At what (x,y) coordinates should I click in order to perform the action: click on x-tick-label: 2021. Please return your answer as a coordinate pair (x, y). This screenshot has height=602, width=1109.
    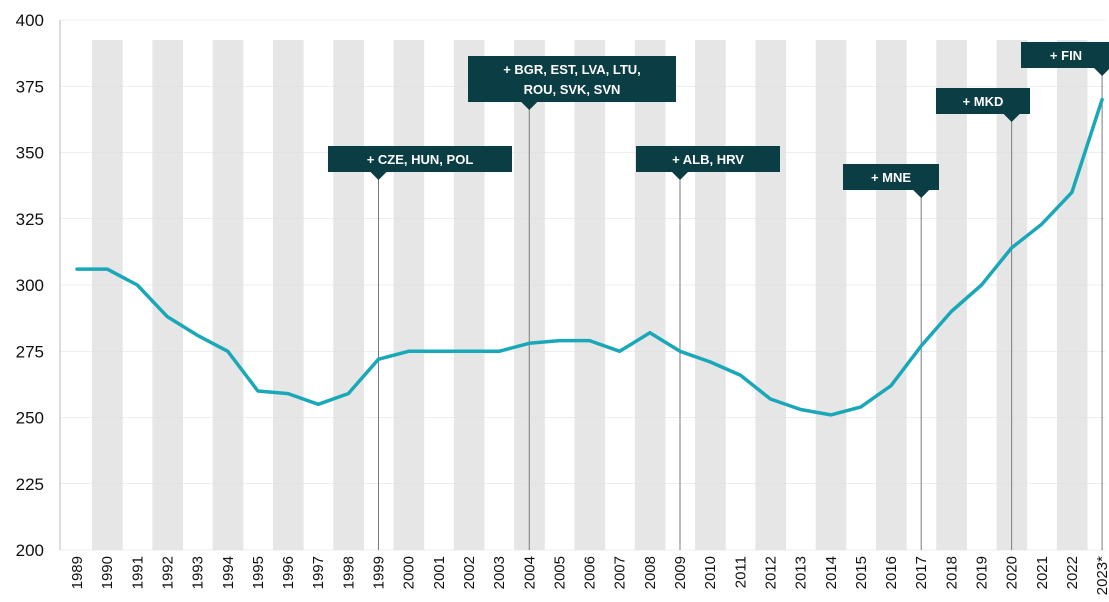
    Looking at the image, I should click on (1042, 572).